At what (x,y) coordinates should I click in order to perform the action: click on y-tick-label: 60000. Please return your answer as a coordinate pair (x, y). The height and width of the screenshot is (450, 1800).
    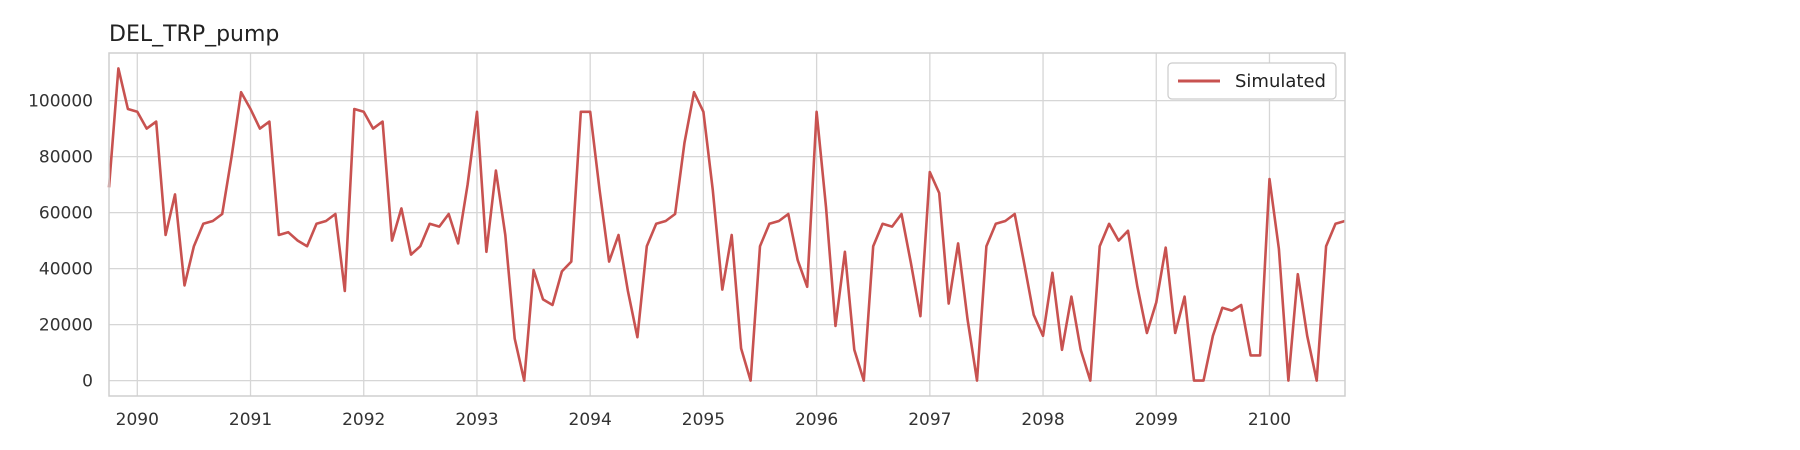
    Looking at the image, I should click on (66, 214).